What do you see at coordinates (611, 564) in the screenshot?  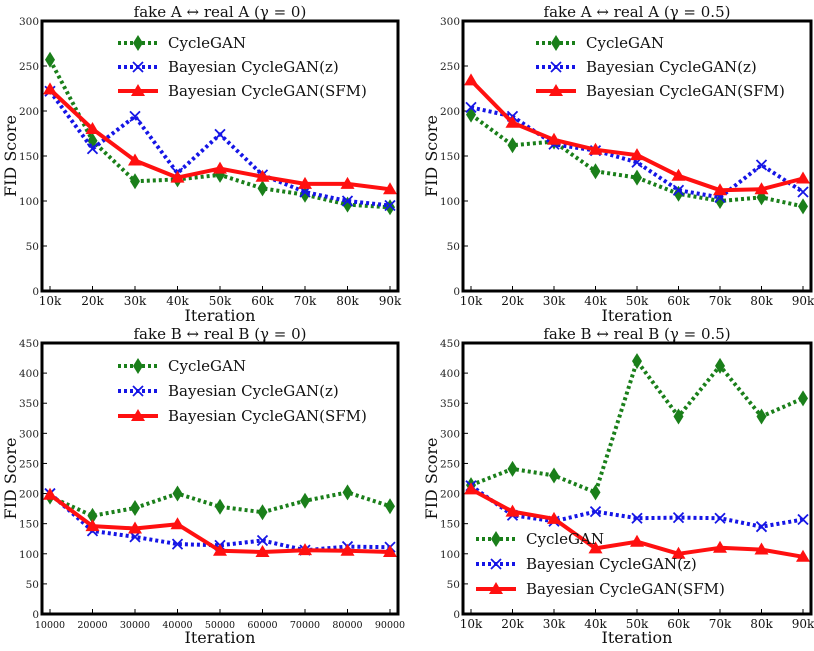 I see `chart-3-legend-label-1: Bayesian CycleGAN(z)` at bounding box center [611, 564].